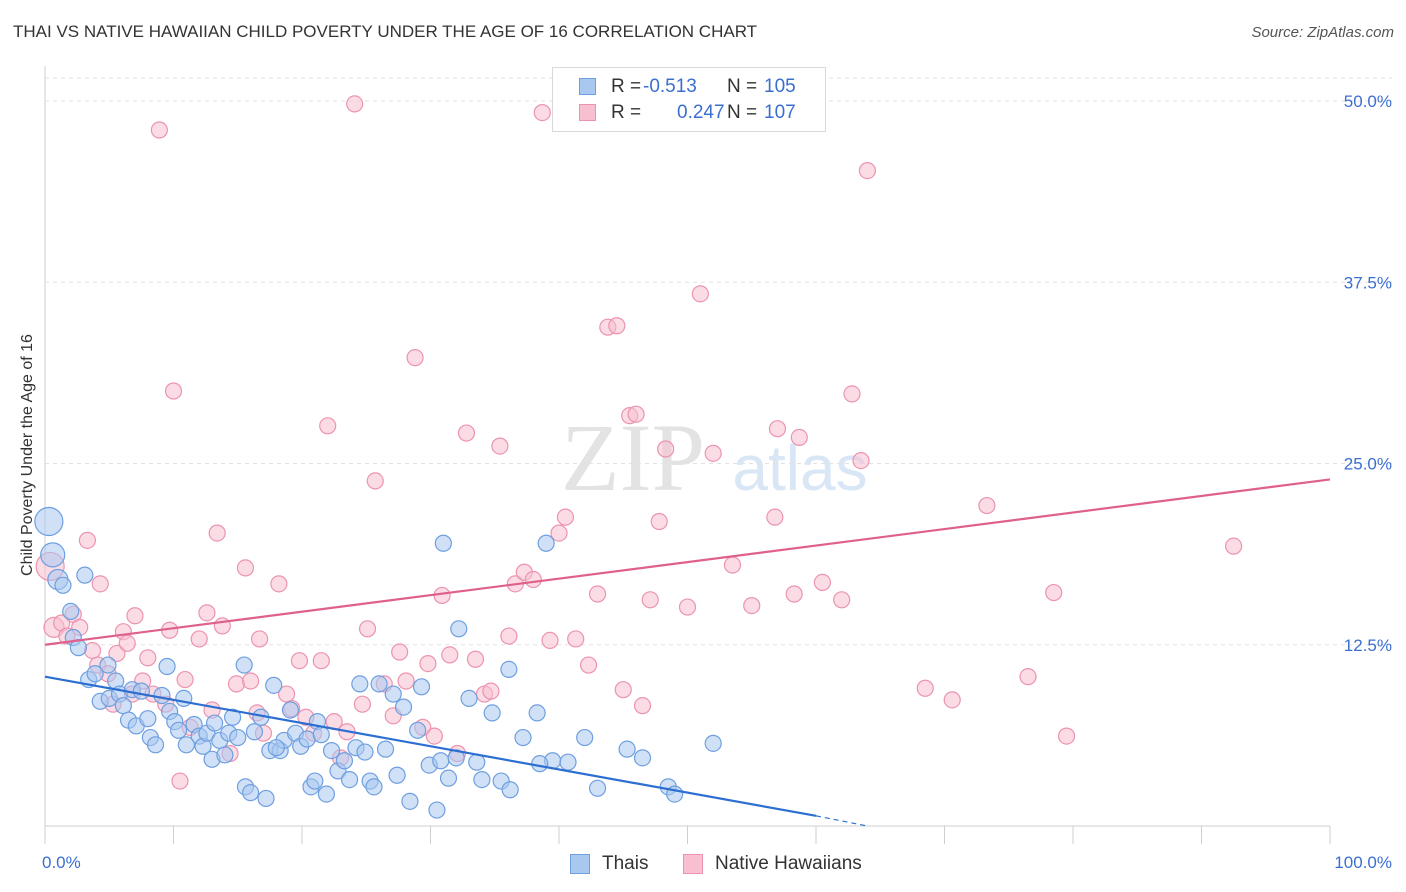  I want to click on correlation-legend: R = -0.513 N = 105 R = 0.247 N = 107, so click(689, 99).